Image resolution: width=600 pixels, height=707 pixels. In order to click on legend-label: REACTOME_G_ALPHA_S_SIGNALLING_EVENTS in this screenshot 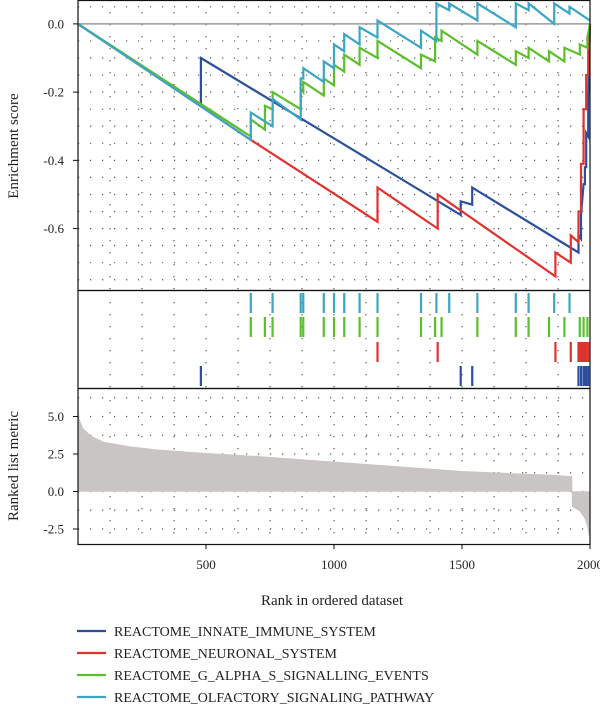, I will do `click(271, 676)`.